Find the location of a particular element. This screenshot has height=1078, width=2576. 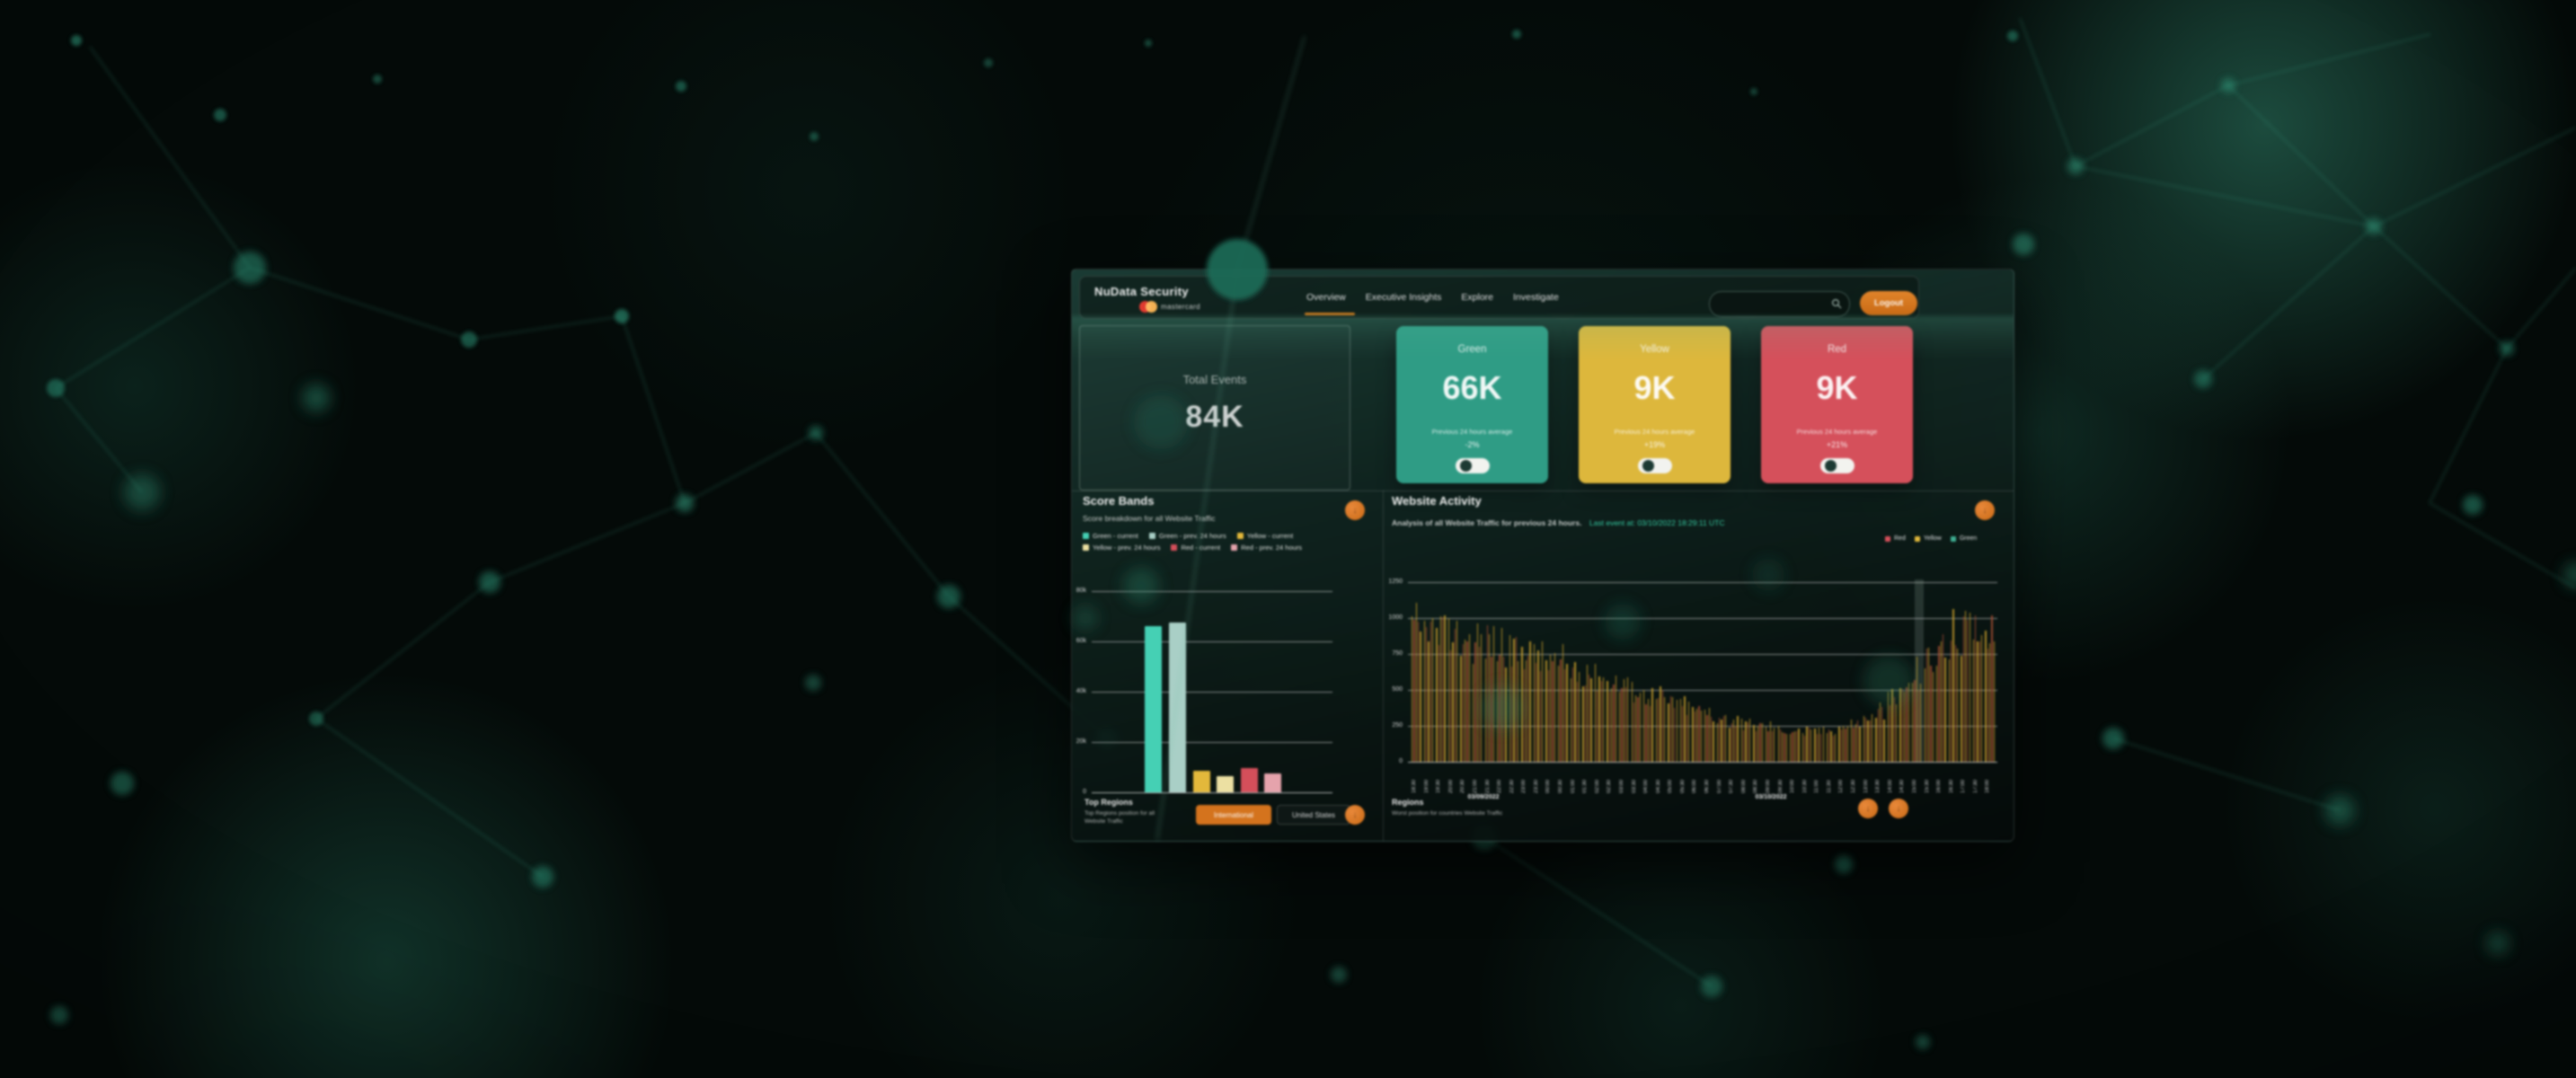

mastercard-logo: mastercard is located at coordinates (1170, 306).